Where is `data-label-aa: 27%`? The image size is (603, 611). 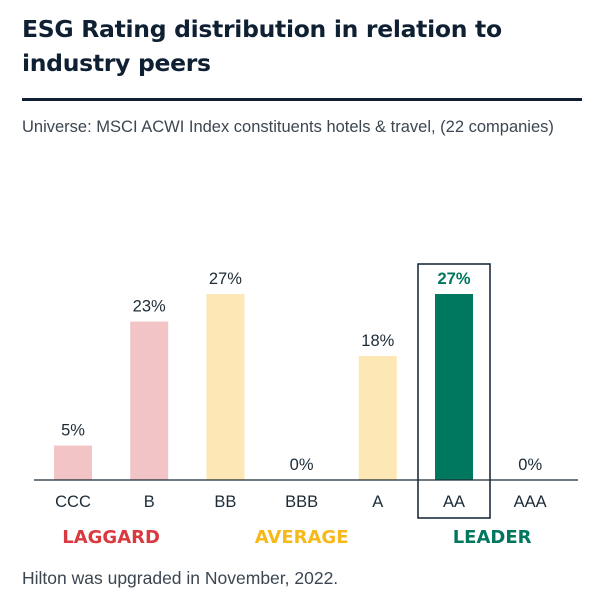
data-label-aa: 27% is located at coordinates (453, 279).